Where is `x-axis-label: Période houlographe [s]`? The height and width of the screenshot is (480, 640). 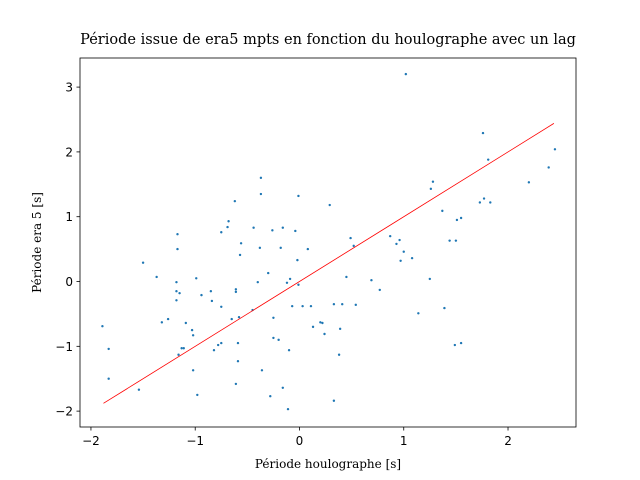
x-axis-label: Période houlographe [s] is located at coordinates (328, 464).